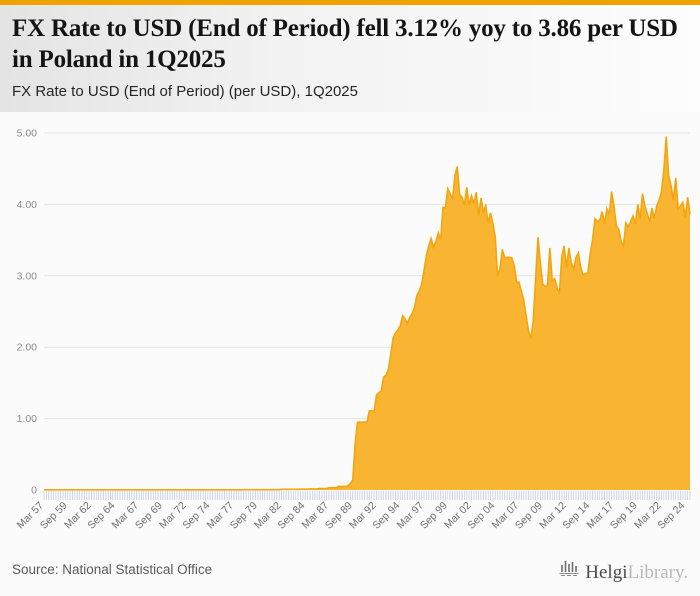 The height and width of the screenshot is (596, 700). I want to click on svg-text: 2.00, so click(27, 348).